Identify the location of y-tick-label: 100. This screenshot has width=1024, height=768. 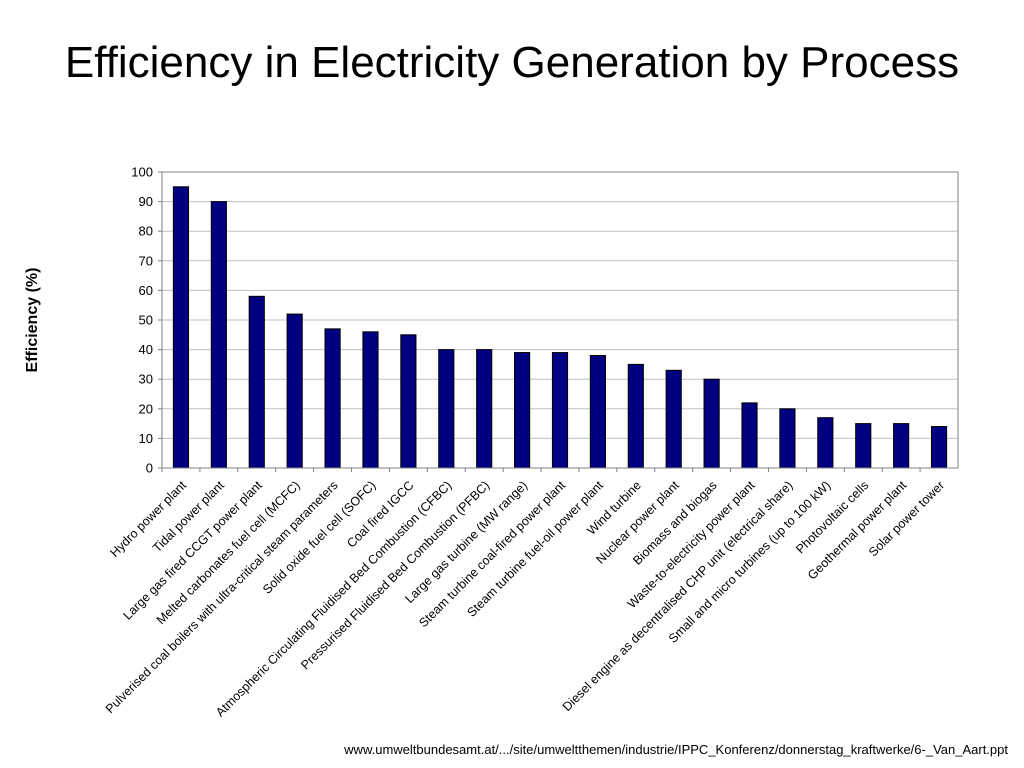
(142, 172).